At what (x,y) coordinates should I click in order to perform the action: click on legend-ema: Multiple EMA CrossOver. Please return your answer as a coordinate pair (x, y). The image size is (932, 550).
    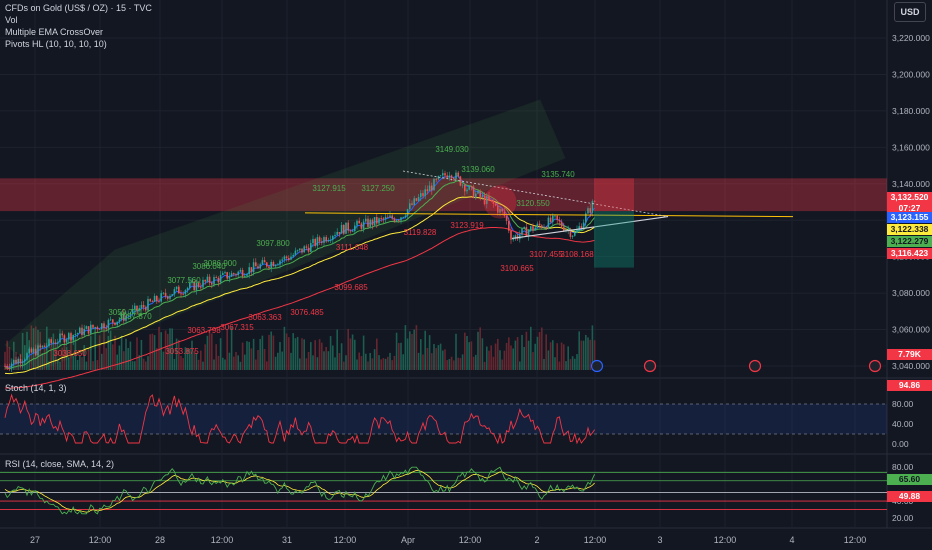
    Looking at the image, I should click on (54, 32).